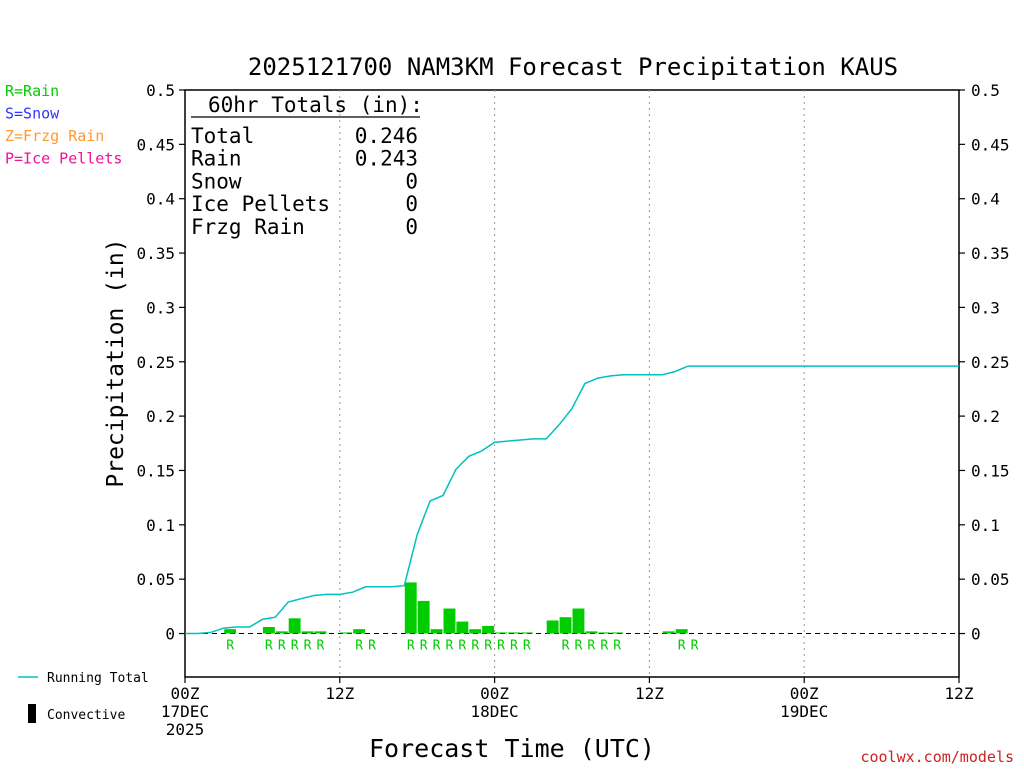 The image size is (1024, 772). What do you see at coordinates (248, 227) in the screenshot?
I see `totals-row-label: Frzg Rain` at bounding box center [248, 227].